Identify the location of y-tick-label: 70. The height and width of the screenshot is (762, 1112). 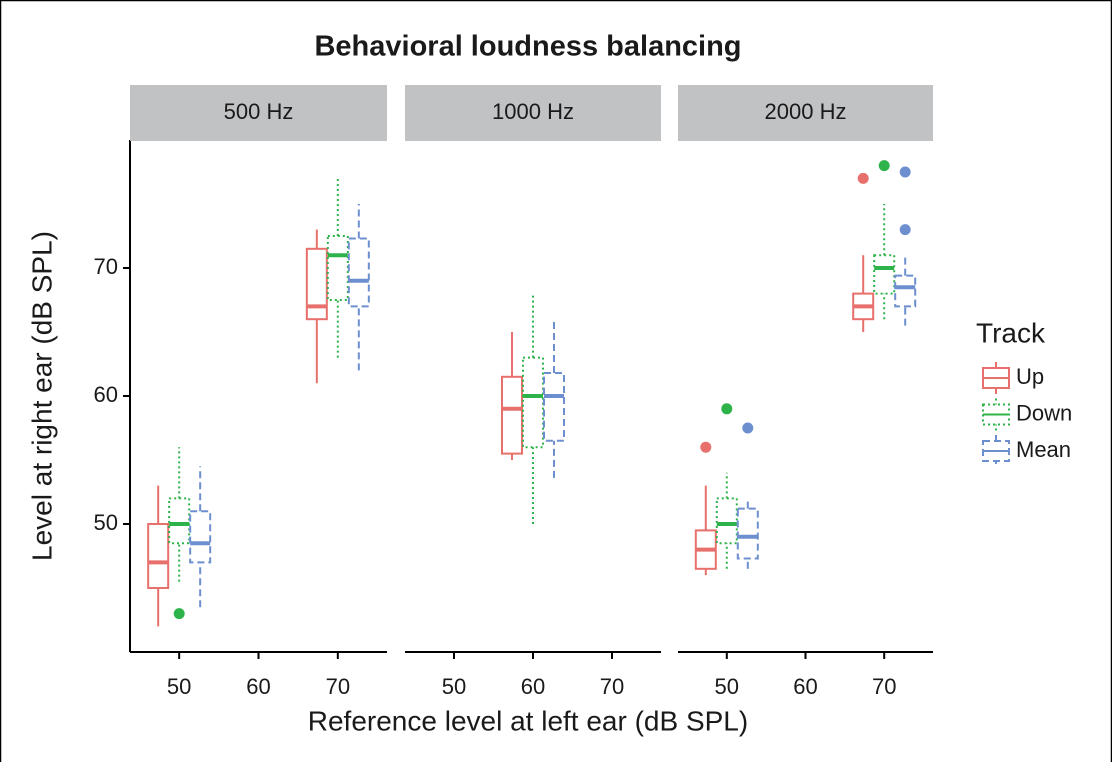
(106, 266).